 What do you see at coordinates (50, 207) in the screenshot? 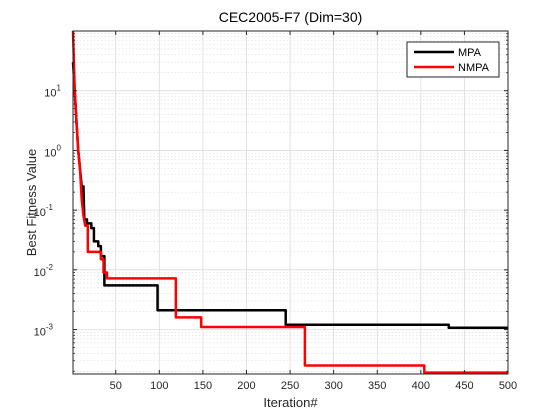
I see `y-tick-exponent: -1` at bounding box center [50, 207].